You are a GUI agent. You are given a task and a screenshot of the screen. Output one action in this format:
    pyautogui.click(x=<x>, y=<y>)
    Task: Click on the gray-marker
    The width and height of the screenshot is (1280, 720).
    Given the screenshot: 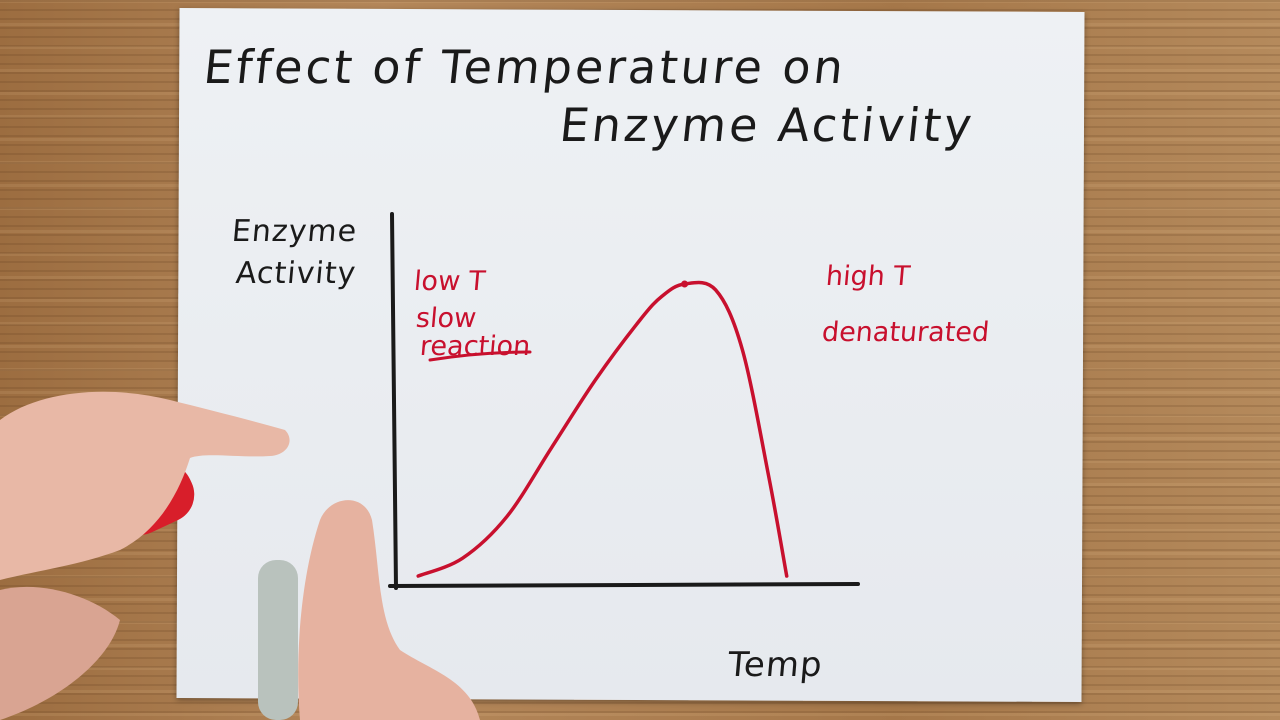 What is the action you would take?
    pyautogui.click(x=278, y=640)
    